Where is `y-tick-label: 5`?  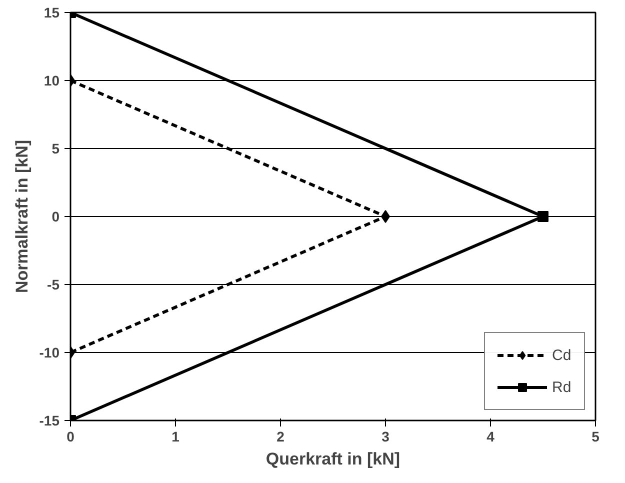
y-tick-label: 5 is located at coordinates (56, 148).